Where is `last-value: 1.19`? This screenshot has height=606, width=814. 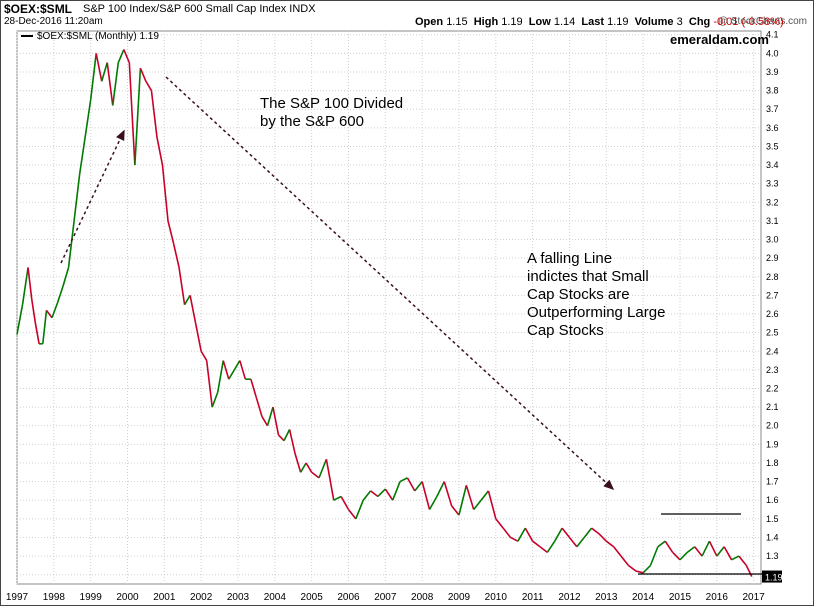
last-value: 1.19 is located at coordinates (618, 22).